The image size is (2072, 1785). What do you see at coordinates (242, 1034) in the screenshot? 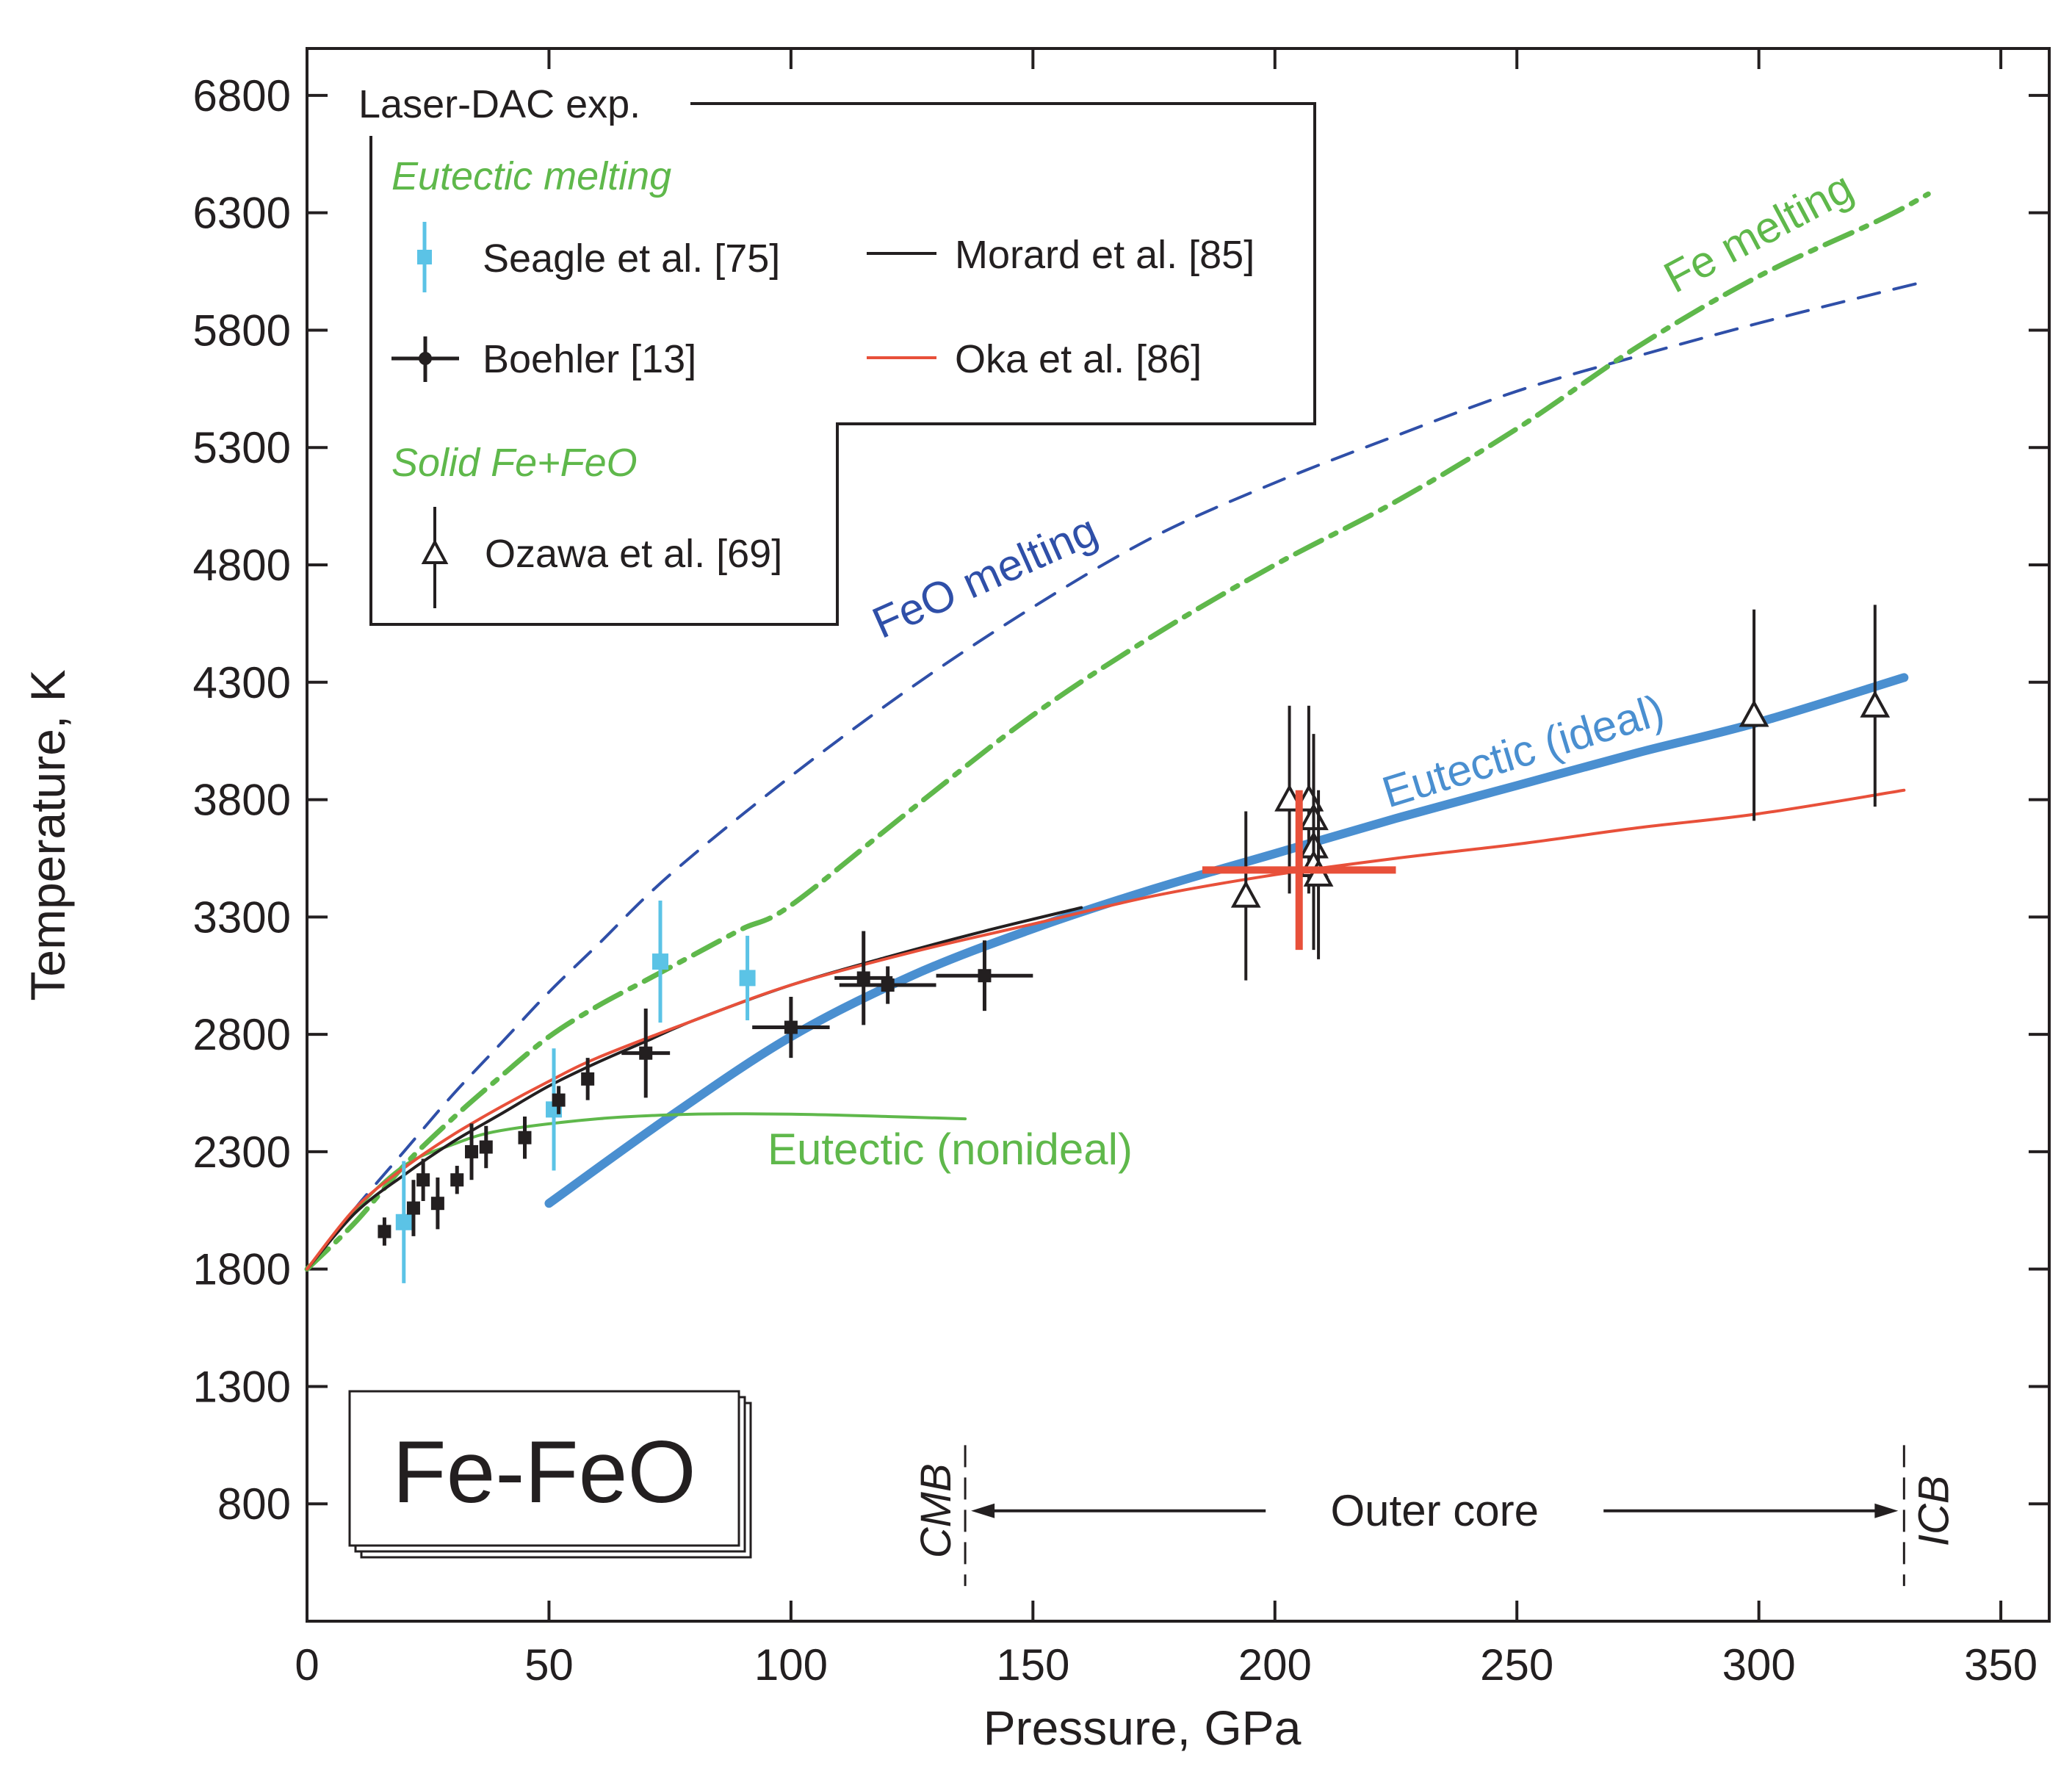
I see `y-tick-label-2800: 2800` at bounding box center [242, 1034].